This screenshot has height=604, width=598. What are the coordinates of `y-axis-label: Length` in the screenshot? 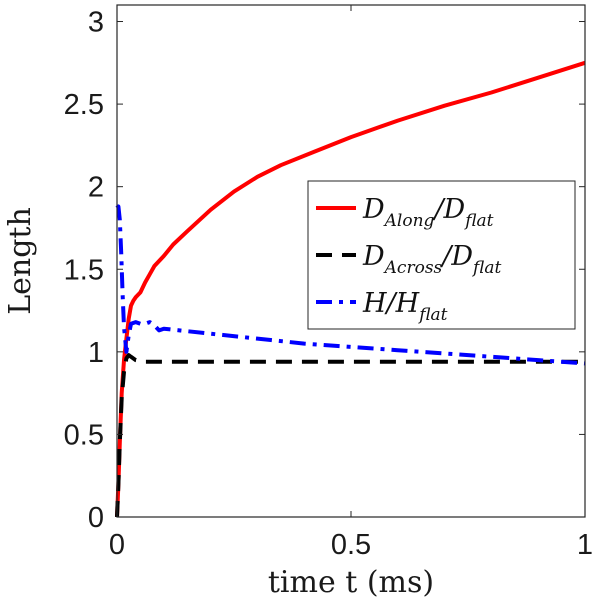 It's located at (20, 261).